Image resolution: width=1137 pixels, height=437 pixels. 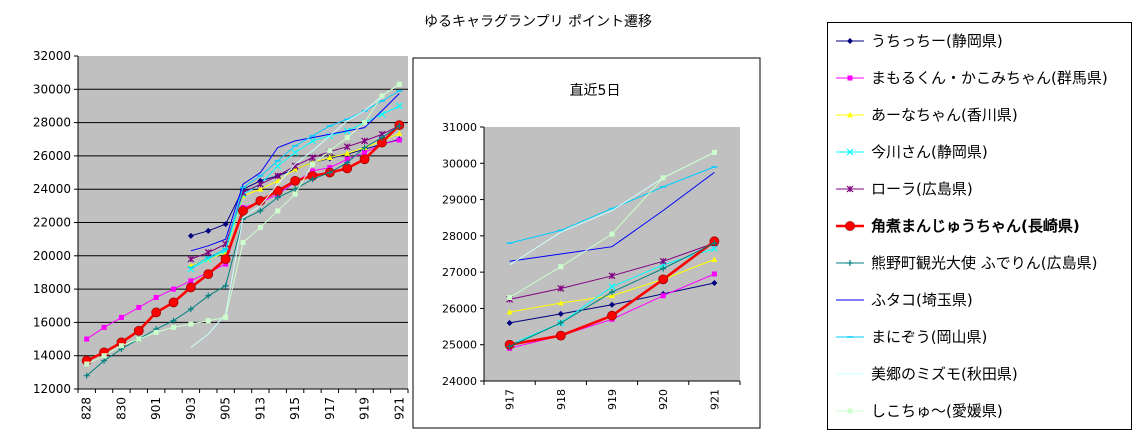 What do you see at coordinates (918, 41) in the screenshot?
I see `legend-item: うちっちー(静岡県)` at bounding box center [918, 41].